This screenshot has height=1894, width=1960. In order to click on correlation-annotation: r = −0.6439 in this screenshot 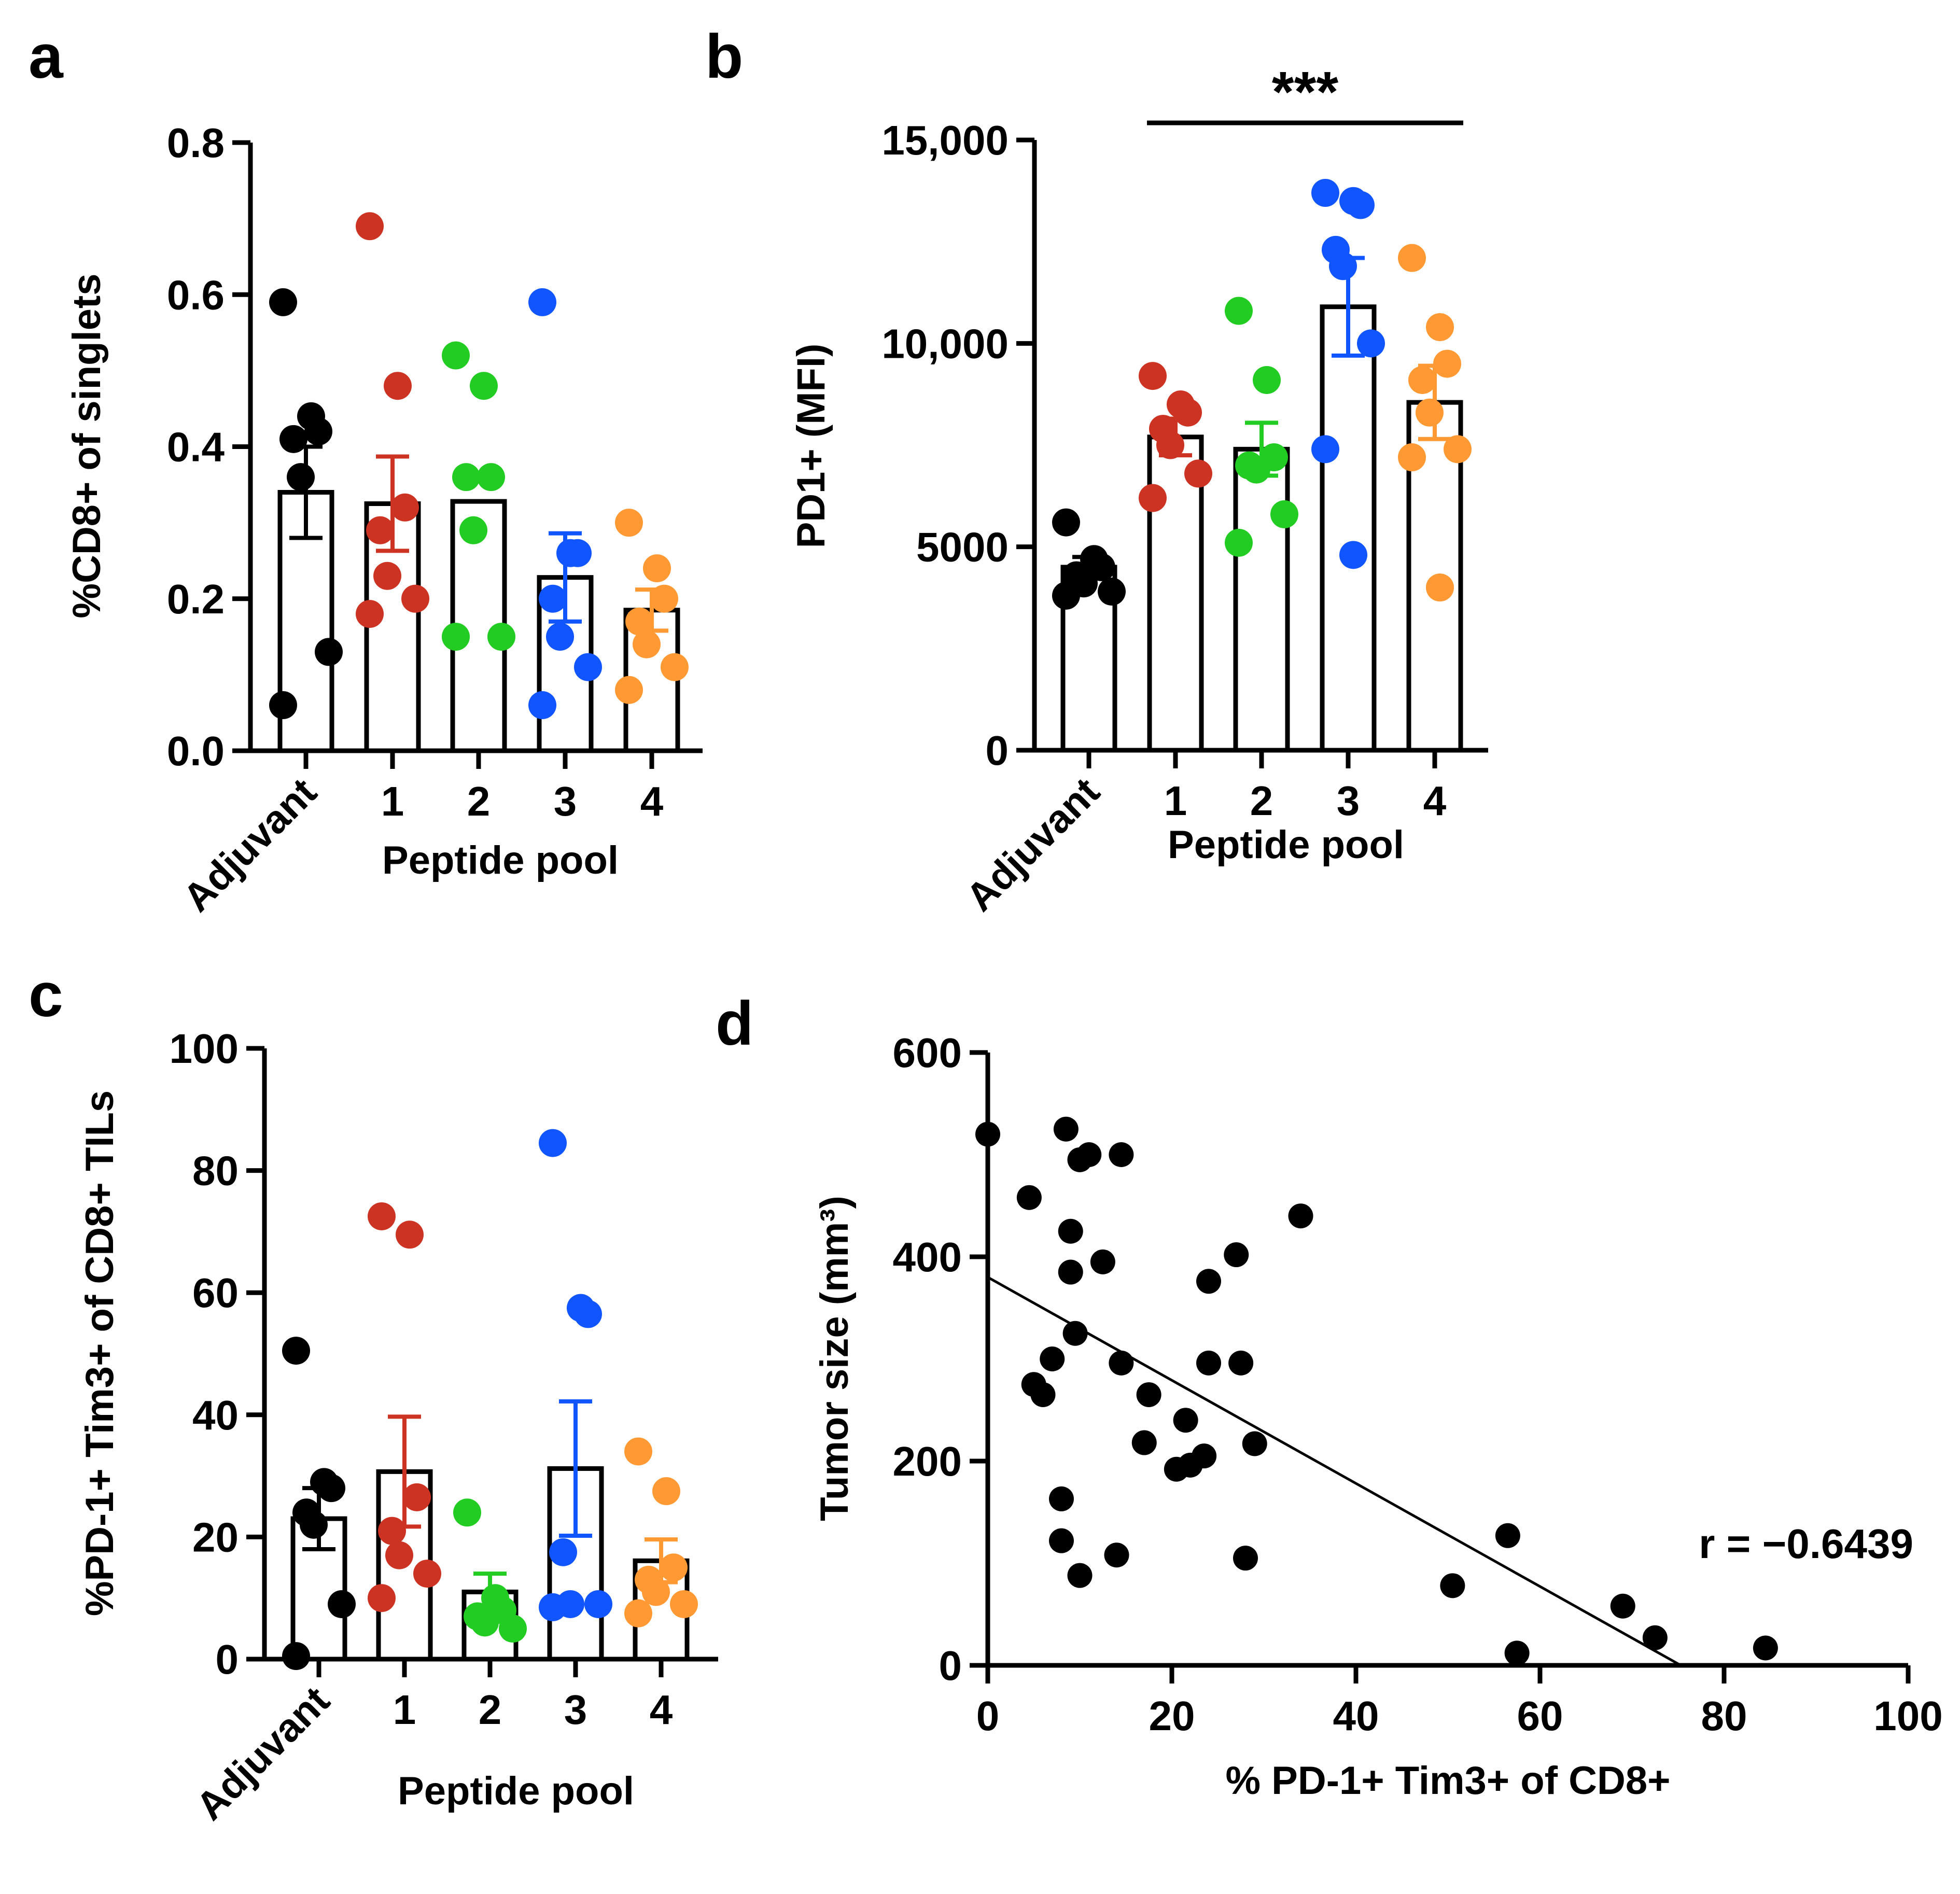, I will do `click(1806, 1544)`.